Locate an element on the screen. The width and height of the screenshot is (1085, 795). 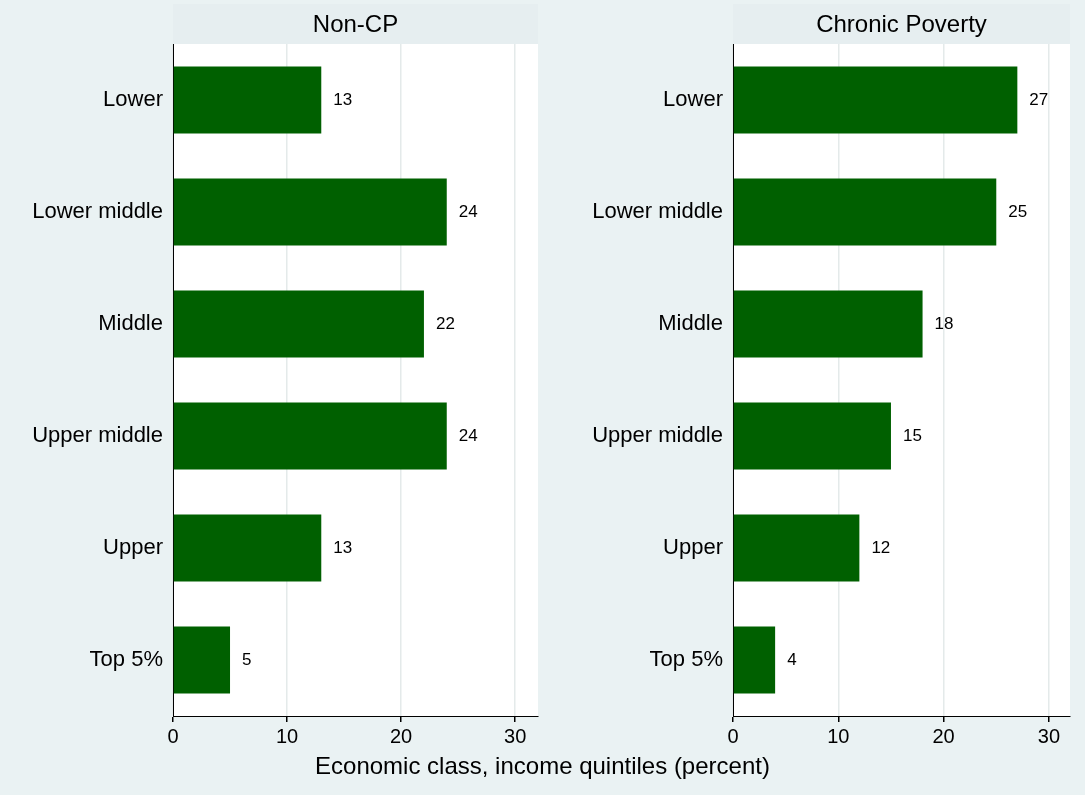
chart-title: Chronic Poverty is located at coordinates (901, 23).